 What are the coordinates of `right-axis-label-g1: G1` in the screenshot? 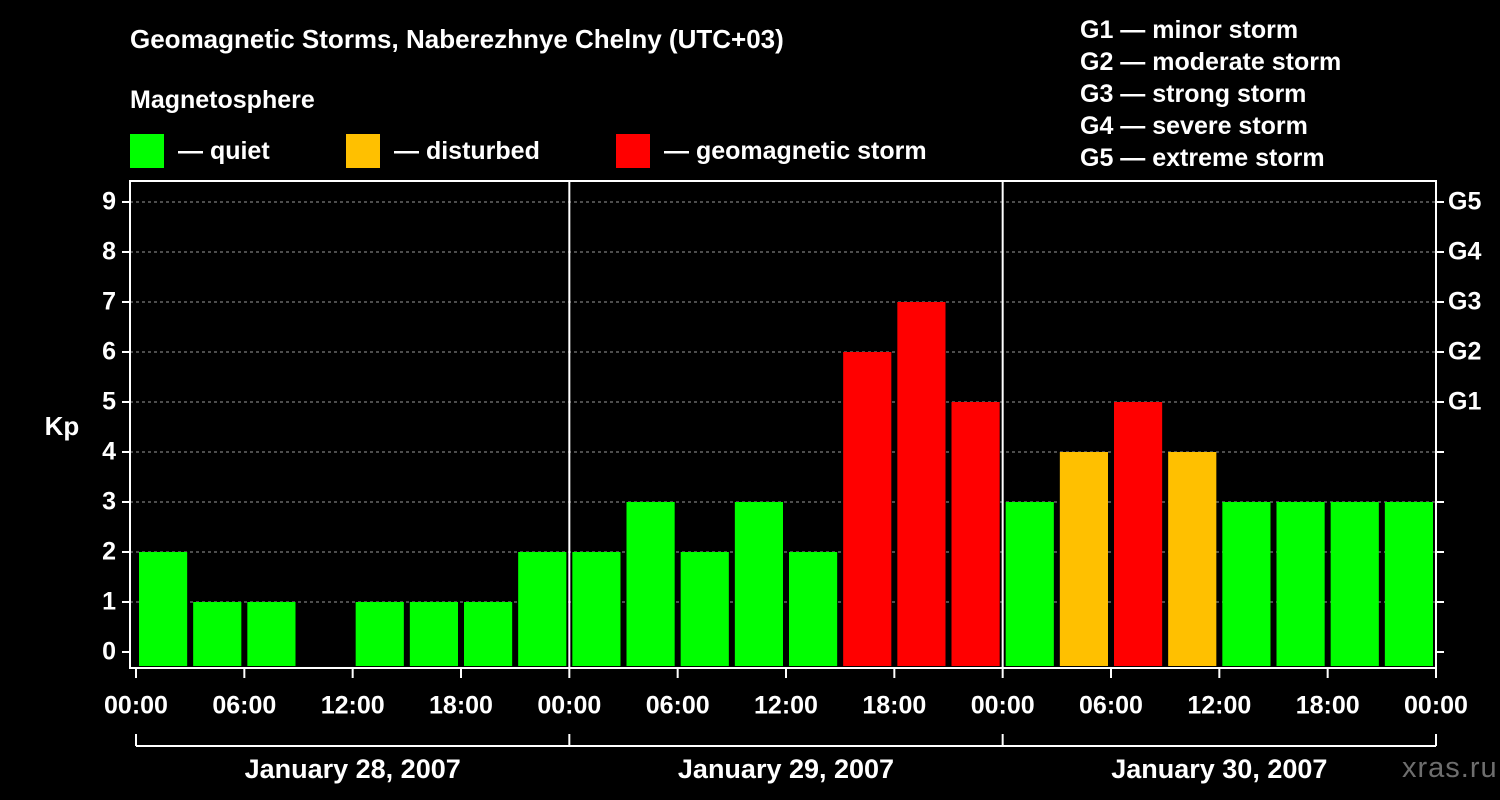 It's located at (1464, 402).